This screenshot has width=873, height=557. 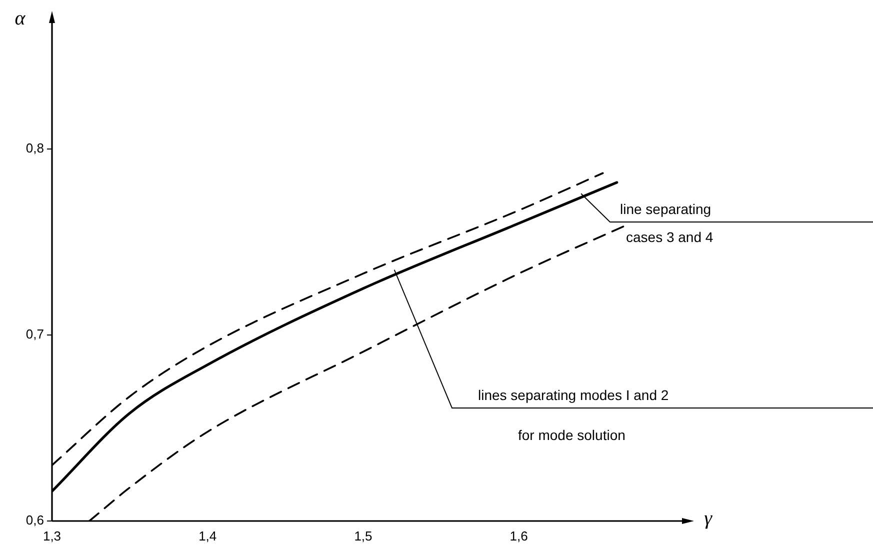 What do you see at coordinates (519, 536) in the screenshot?
I see `x-tick-label: 1,6` at bounding box center [519, 536].